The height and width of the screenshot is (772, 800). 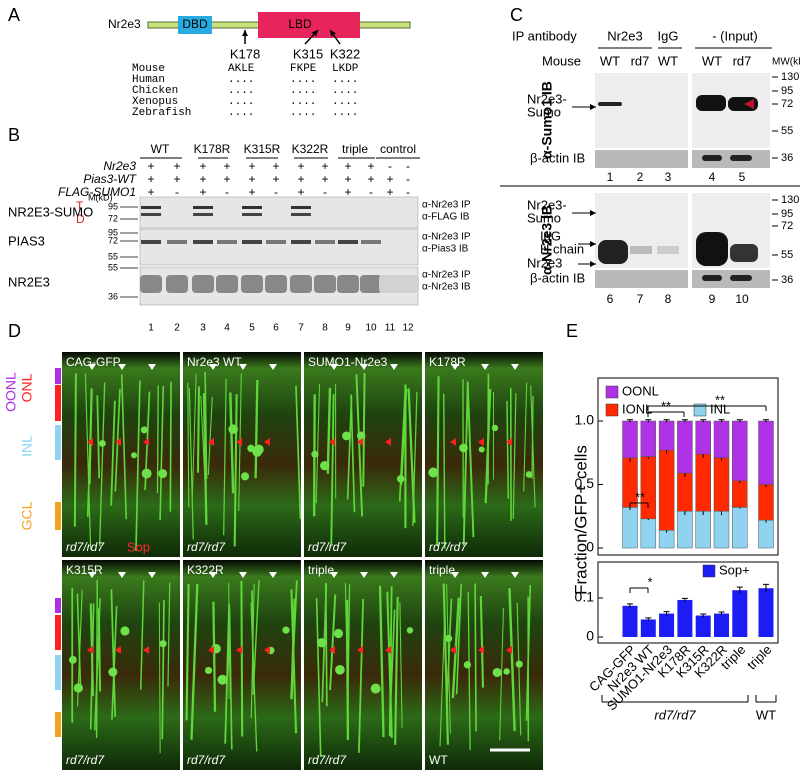 I want to click on marker: 55, so click(x=787, y=255).